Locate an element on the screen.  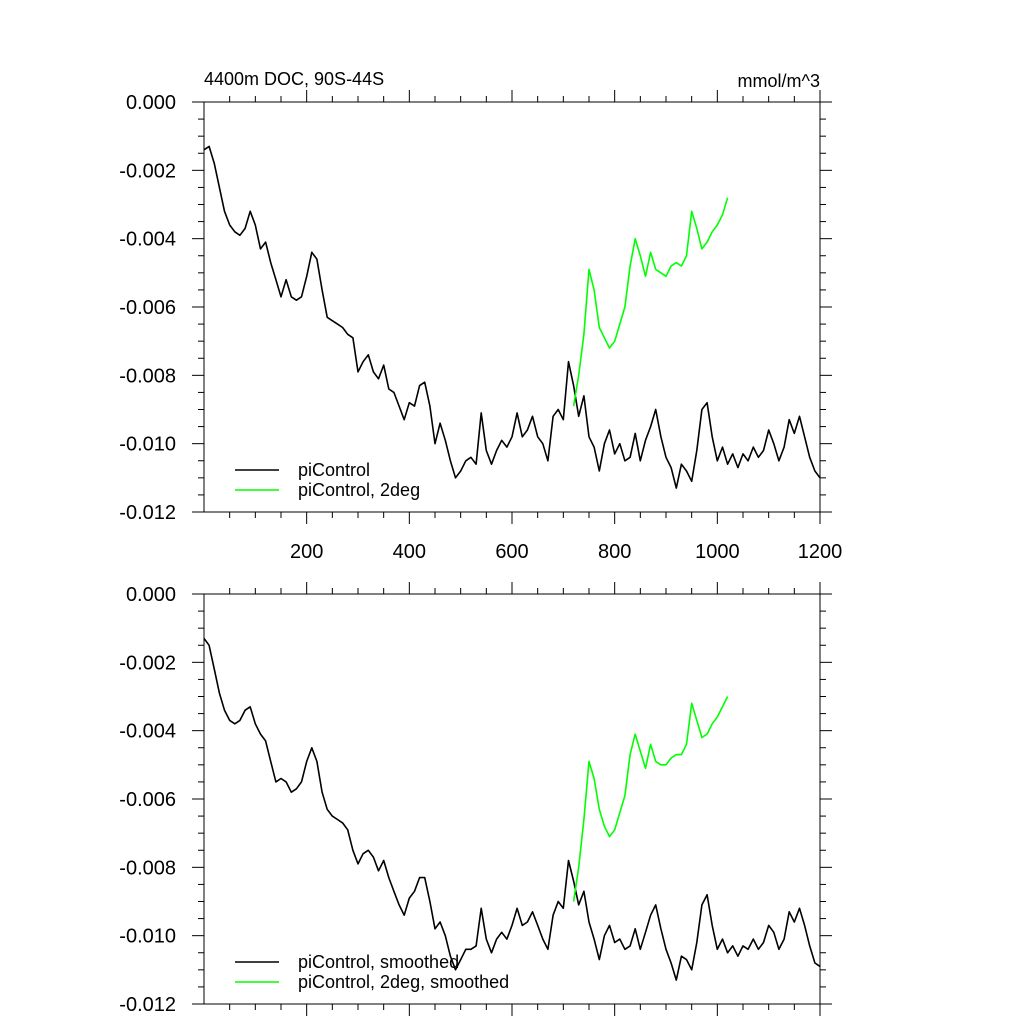
x-tick-label: 600 is located at coordinates (511, 552).